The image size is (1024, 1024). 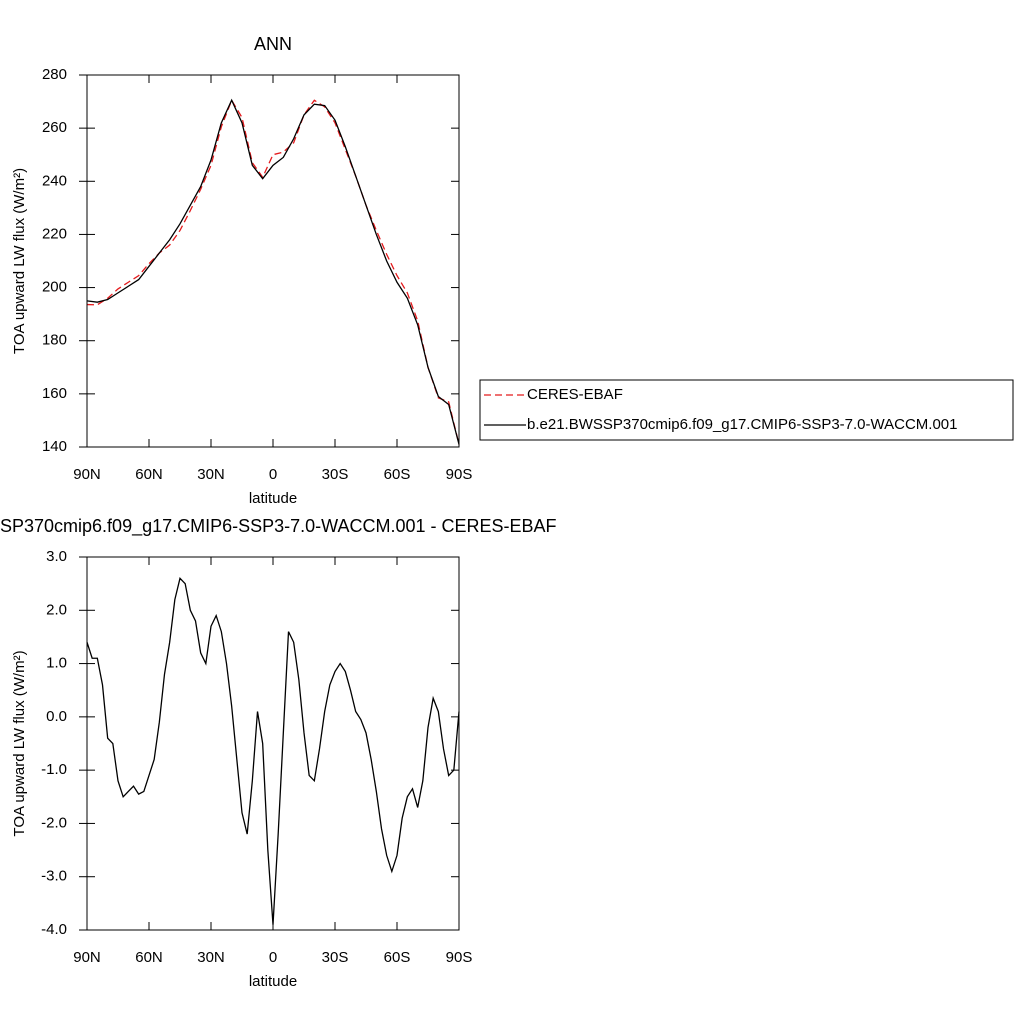 What do you see at coordinates (54, 822) in the screenshot?
I see `y-tick-label: -2.0` at bounding box center [54, 822].